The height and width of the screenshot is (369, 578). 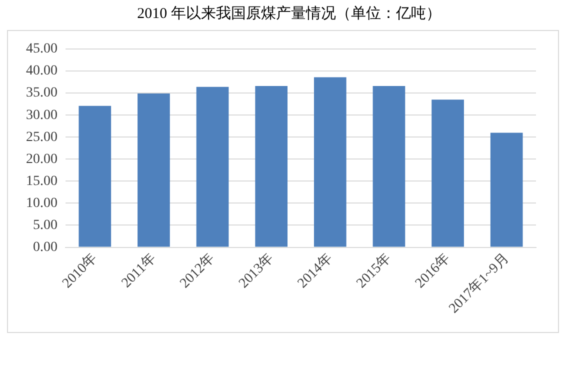 What do you see at coordinates (289, 13) in the screenshot?
I see `chart-title: 2010 年以来我国原煤产量情况（单位：亿吨）` at bounding box center [289, 13].